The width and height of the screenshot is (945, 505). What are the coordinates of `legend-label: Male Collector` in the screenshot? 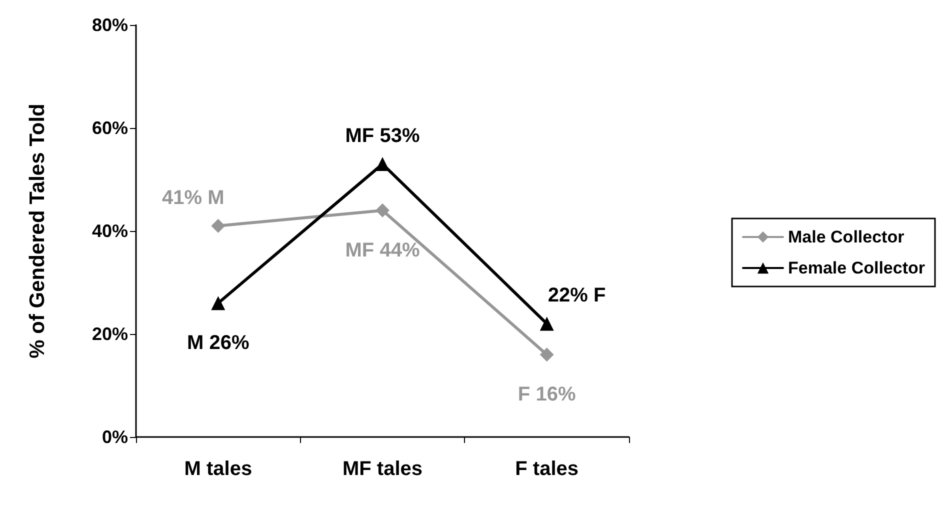 It's located at (846, 237).